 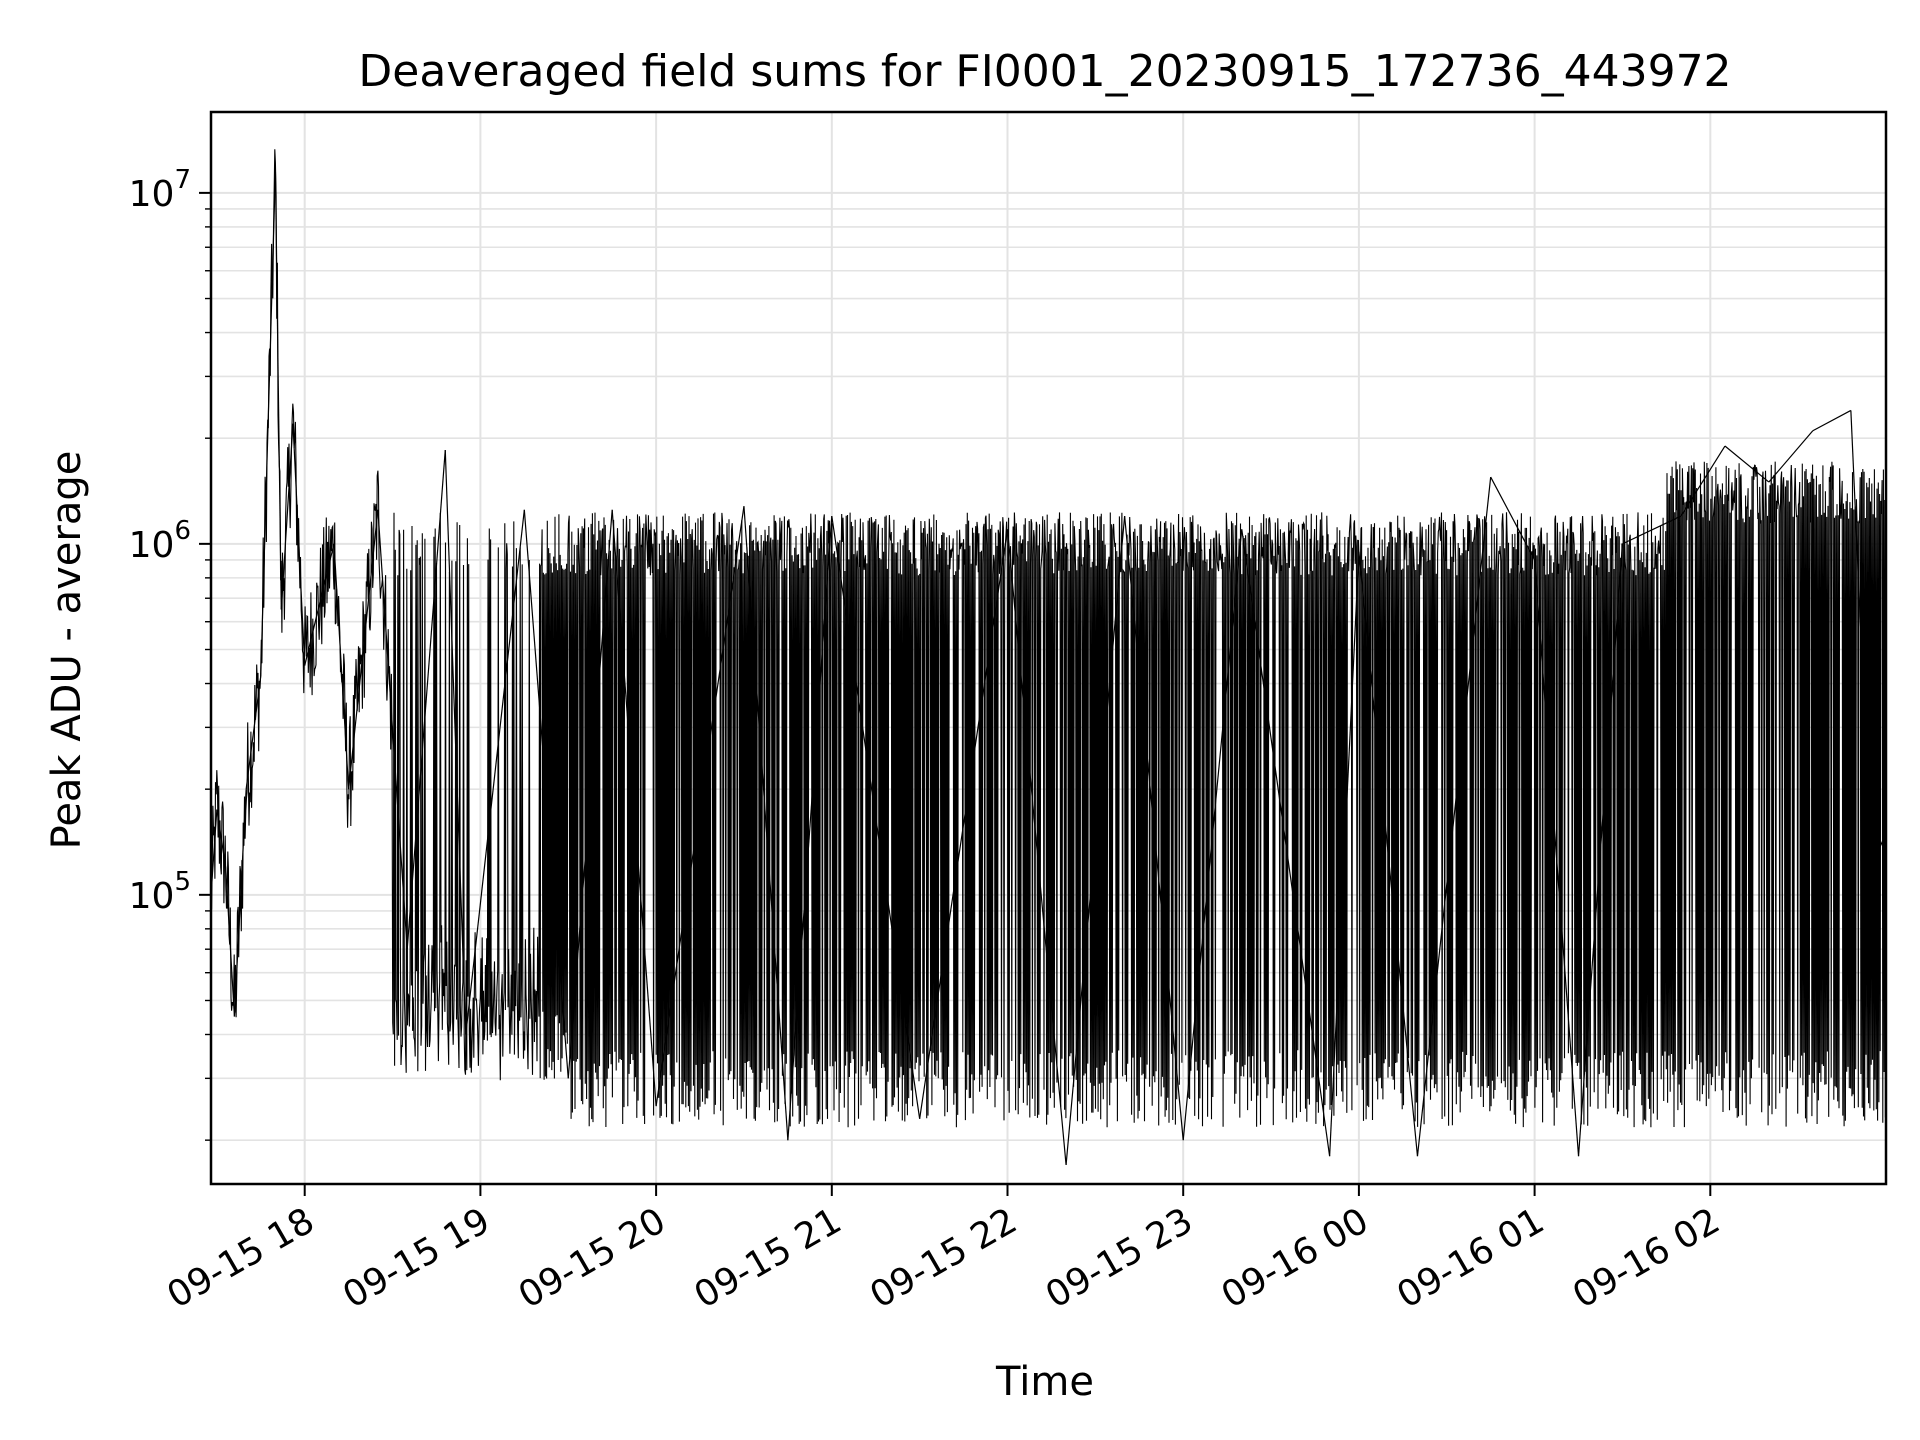 I want to click on y-tick-label: 10⁵, so click(x=160, y=892).